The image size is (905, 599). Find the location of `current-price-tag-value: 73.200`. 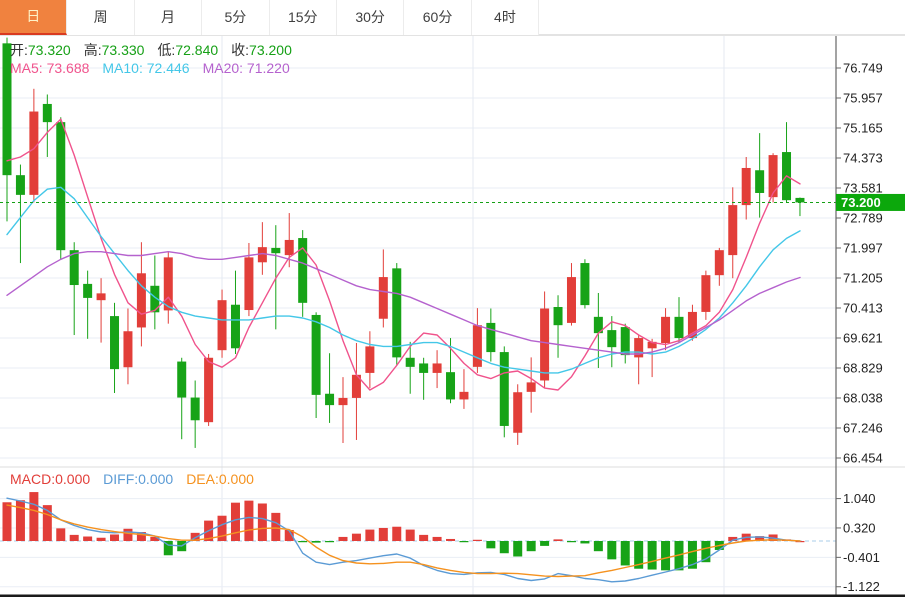

current-price-tag-value: 73.200 is located at coordinates (861, 202).